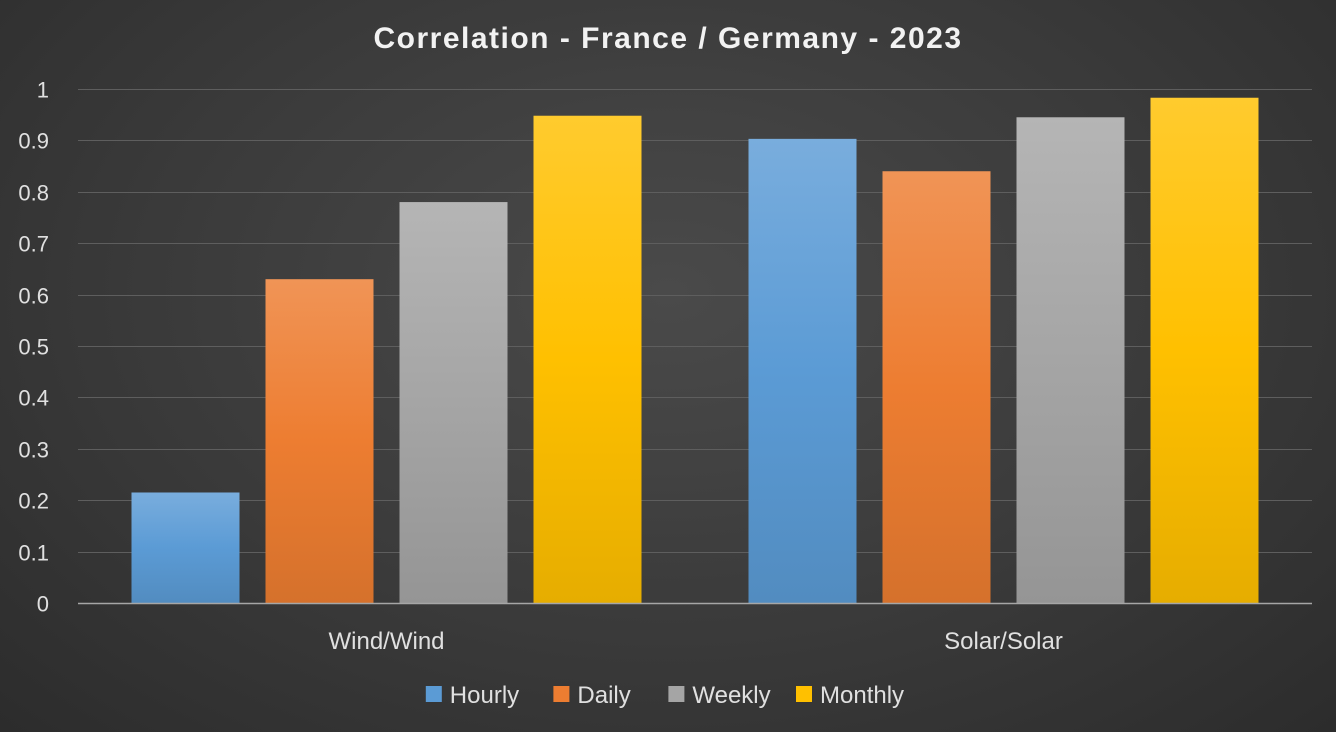 The image size is (1336, 732). I want to click on y-tick-label: 0.5, so click(33, 347).